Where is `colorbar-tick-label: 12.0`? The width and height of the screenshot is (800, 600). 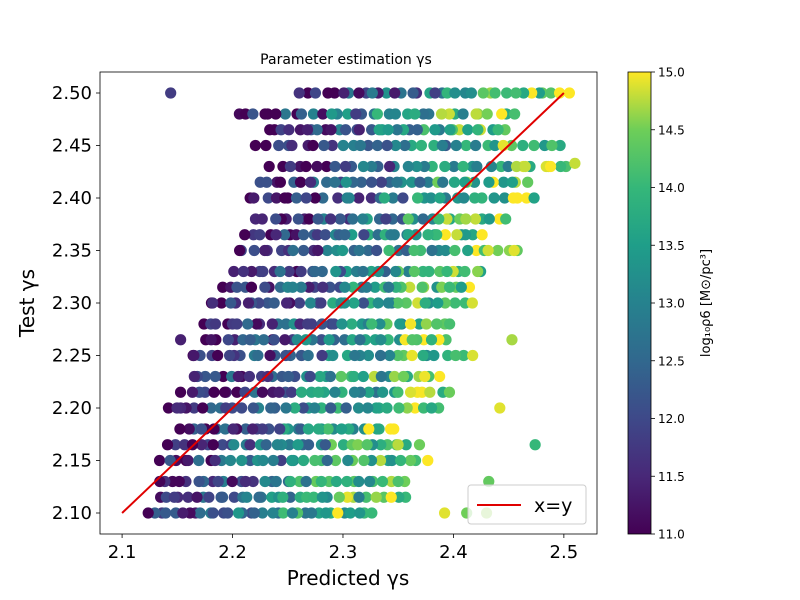 colorbar-tick-label: 12.0 is located at coordinates (671, 419).